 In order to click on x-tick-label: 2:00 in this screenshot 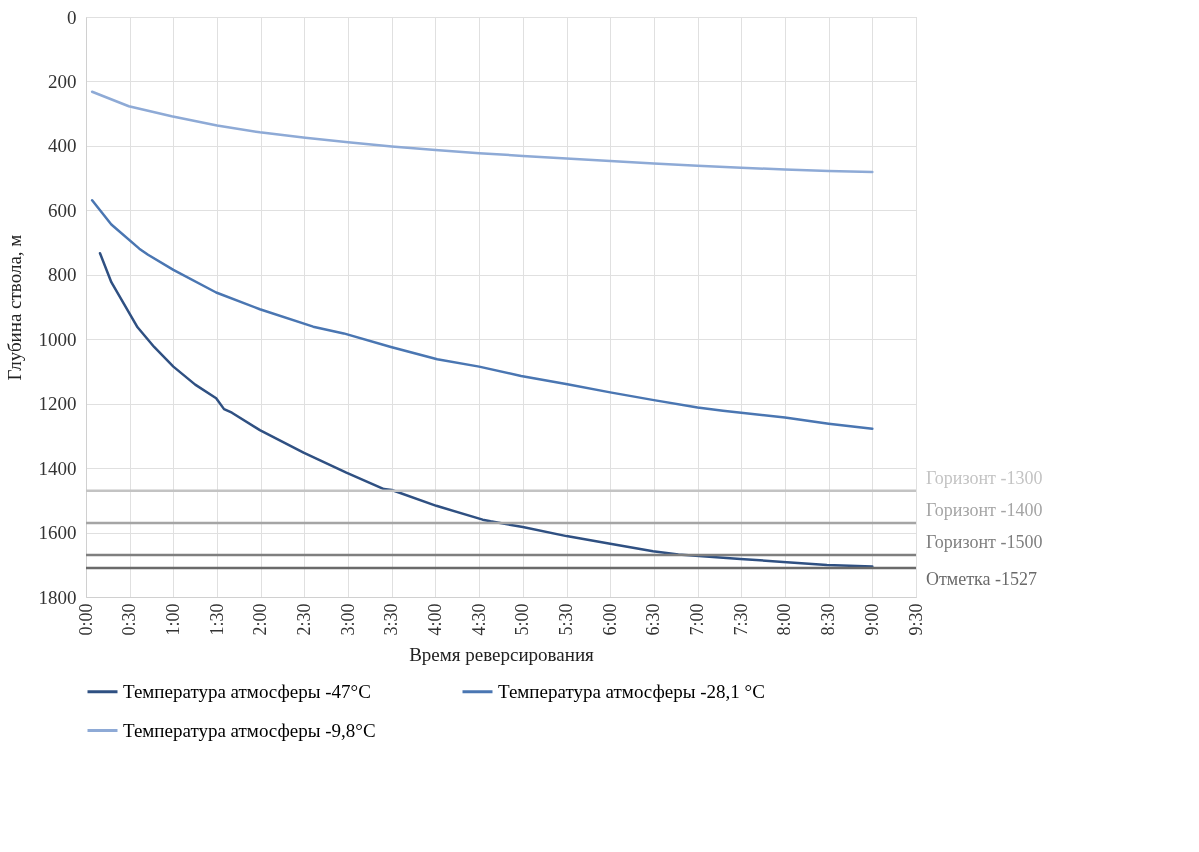, I will do `click(260, 619)`.